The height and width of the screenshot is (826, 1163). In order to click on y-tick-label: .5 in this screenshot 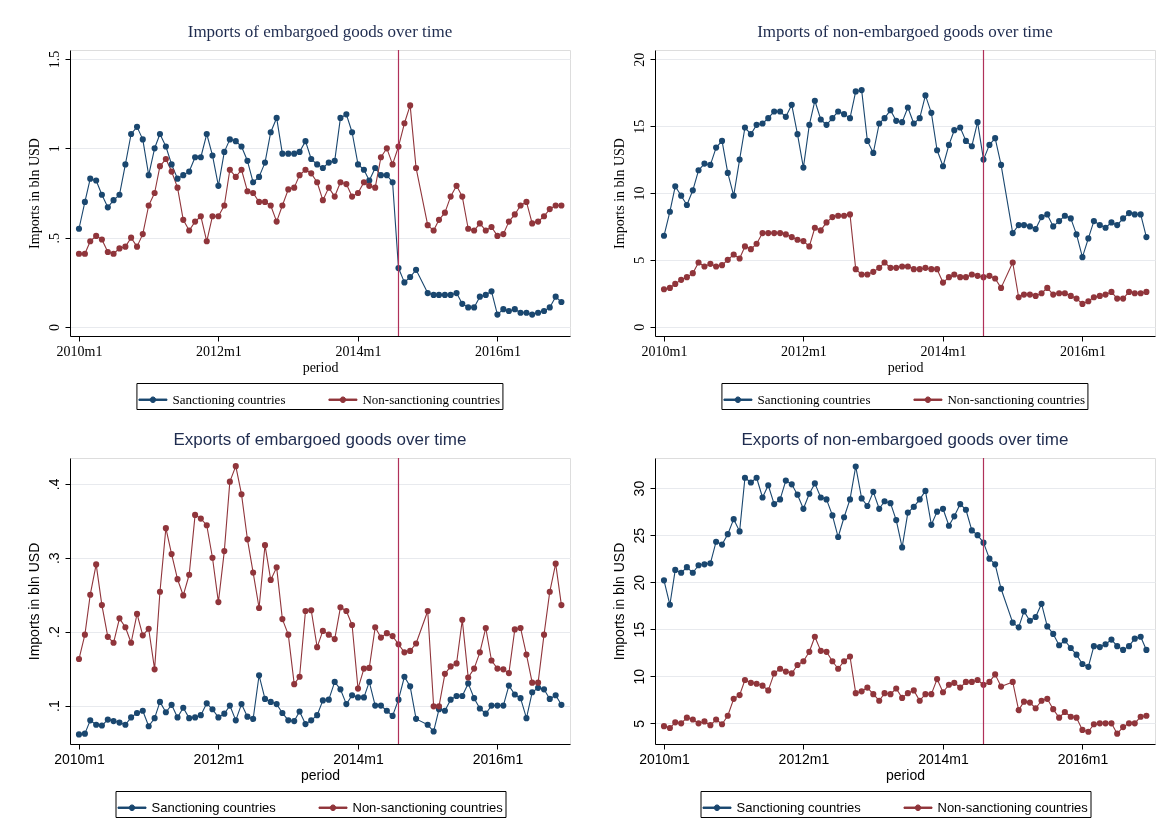, I will do `click(54, 238)`.